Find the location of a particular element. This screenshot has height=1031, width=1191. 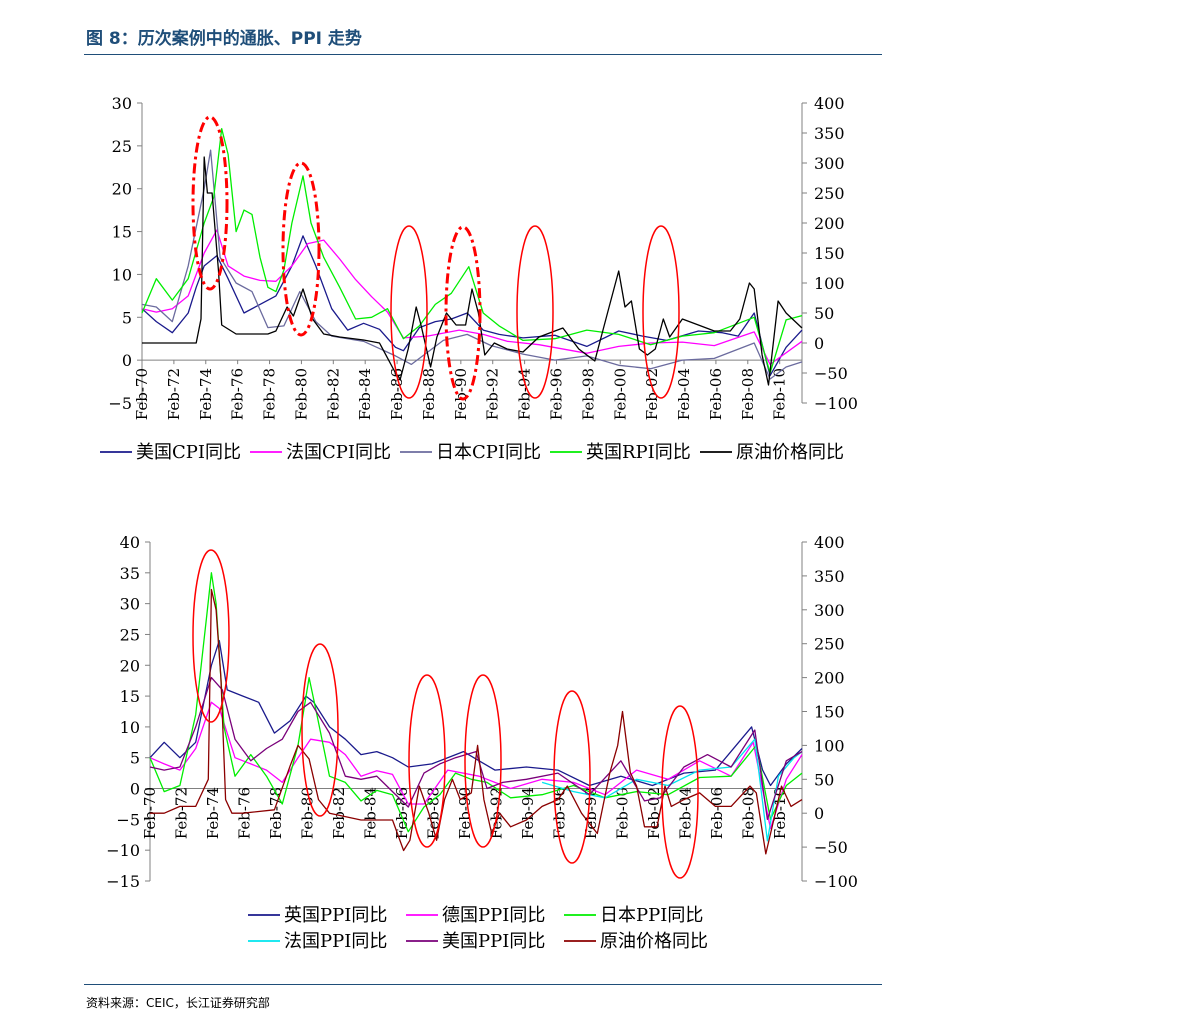

x-axis-tick-label: Feb-76 is located at coordinates (238, 394).